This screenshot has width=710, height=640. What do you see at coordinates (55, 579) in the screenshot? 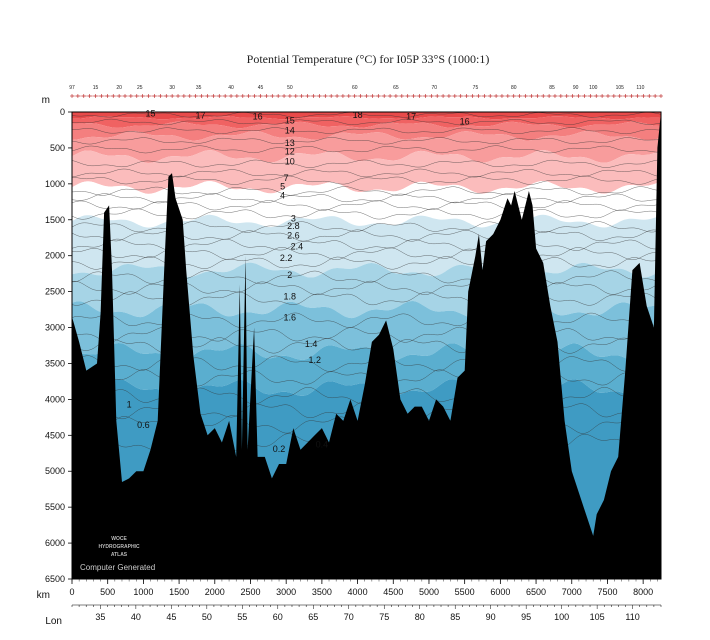
I see `y-tick-label: 6500` at bounding box center [55, 579].